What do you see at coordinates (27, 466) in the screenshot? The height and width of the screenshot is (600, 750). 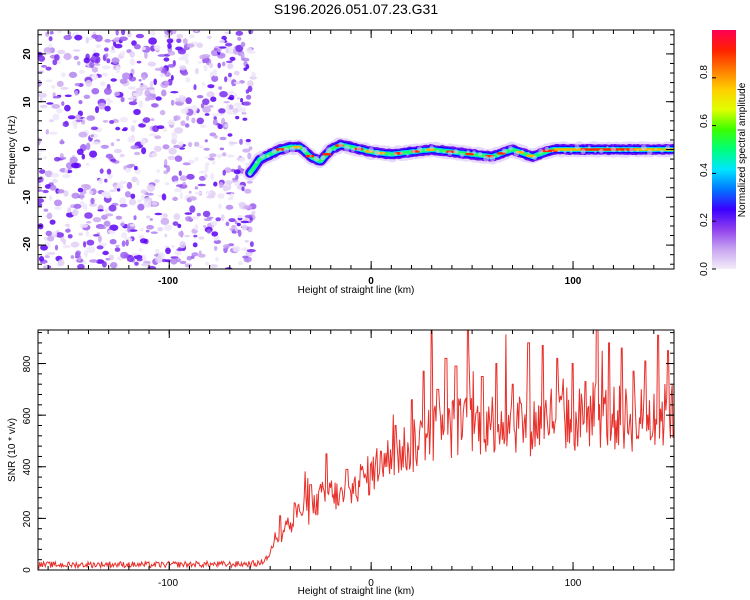 I see `bottom-y-tick-label: 400` at bounding box center [27, 466].